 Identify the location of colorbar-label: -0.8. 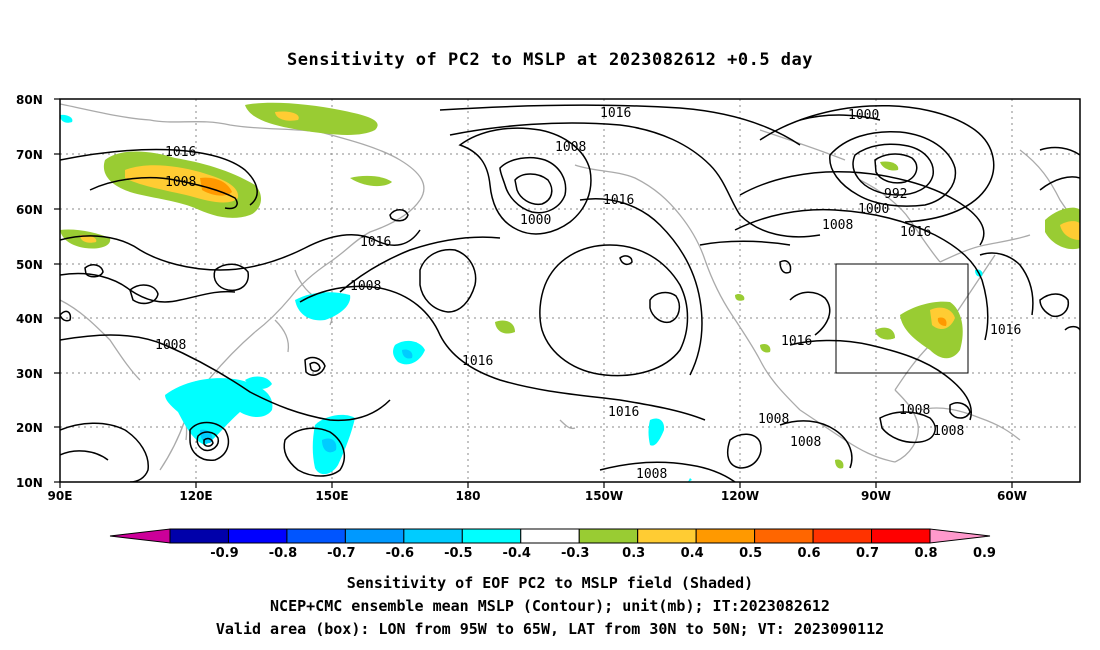
(283, 553).